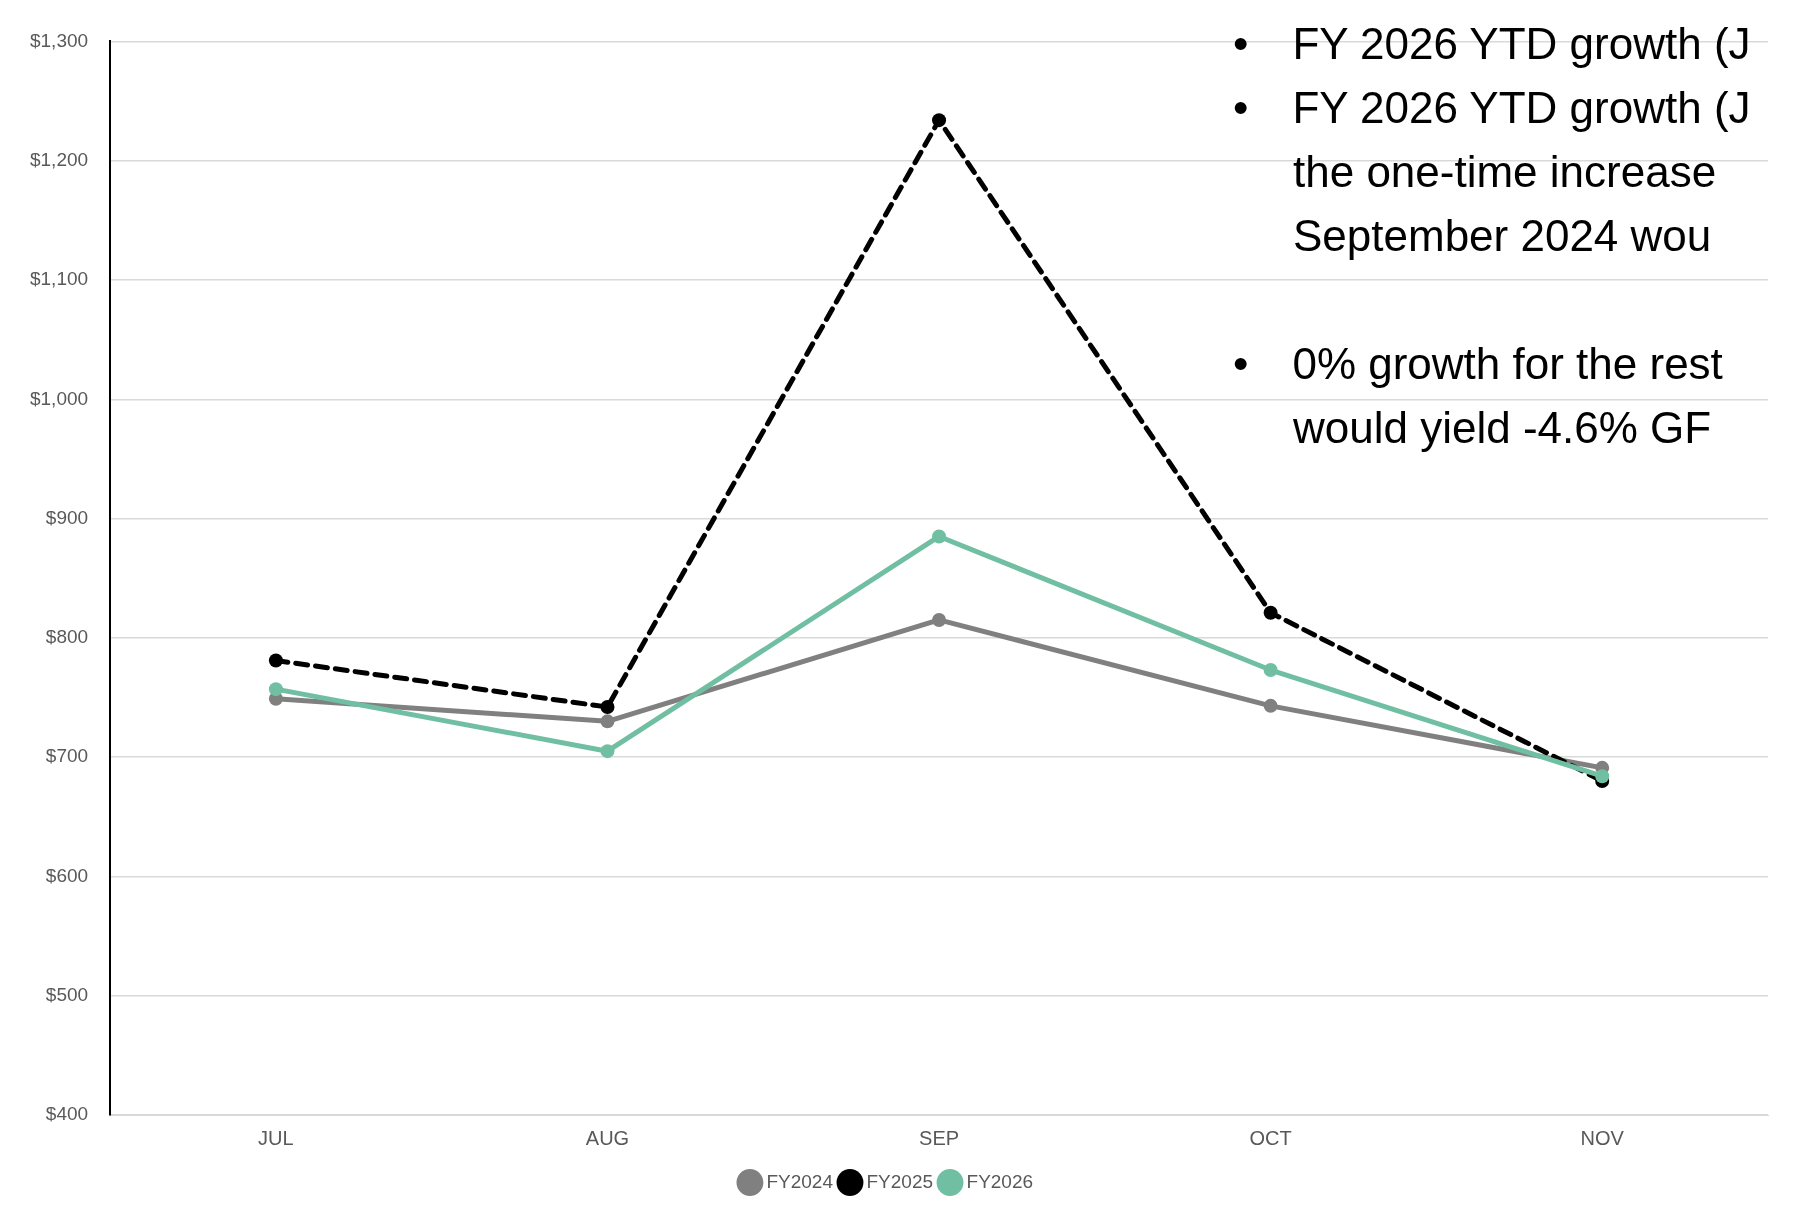 This screenshot has height=1210, width=1796. Describe the element at coordinates (1492, 44) in the screenshot. I see `annotation: • FY 2026 YTD growth (J` at that location.